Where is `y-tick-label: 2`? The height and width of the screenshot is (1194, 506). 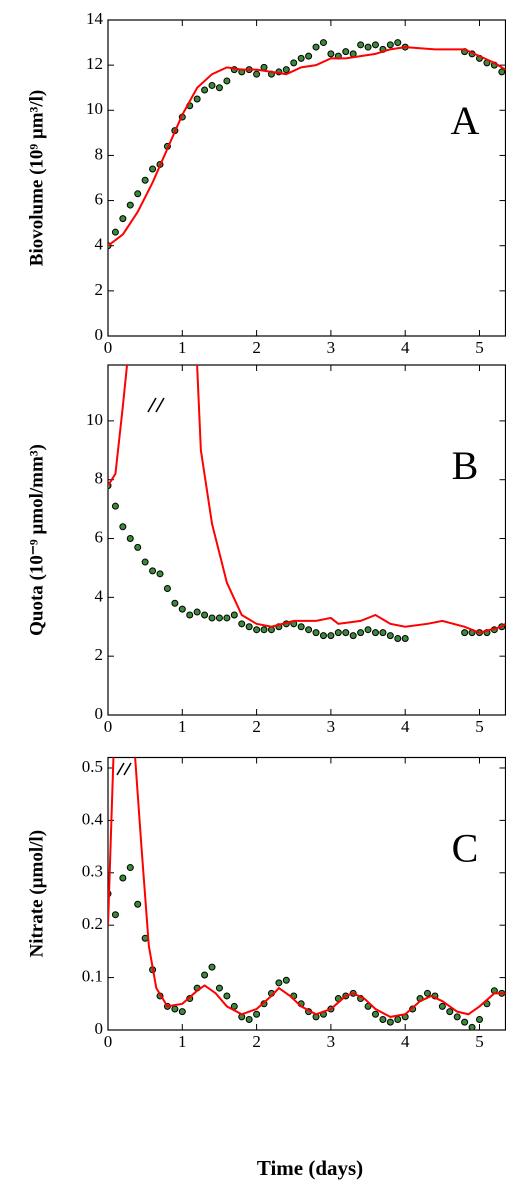
y-tick-label: 2 is located at coordinates (99, 289).